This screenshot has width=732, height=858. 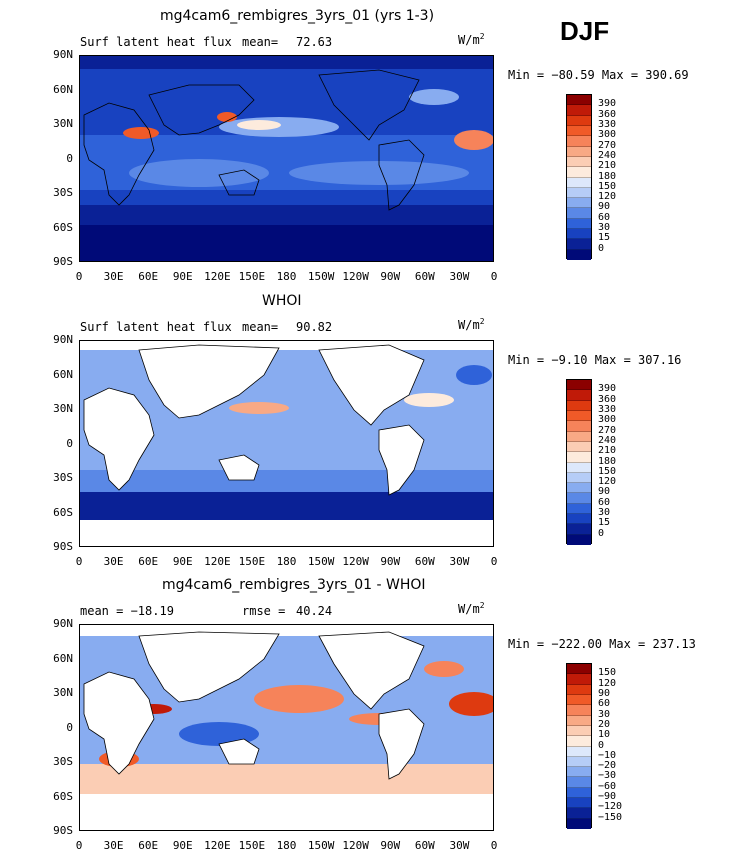 What do you see at coordinates (610, 817) in the screenshot?
I see `colorbar-label: −150` at bounding box center [610, 817].